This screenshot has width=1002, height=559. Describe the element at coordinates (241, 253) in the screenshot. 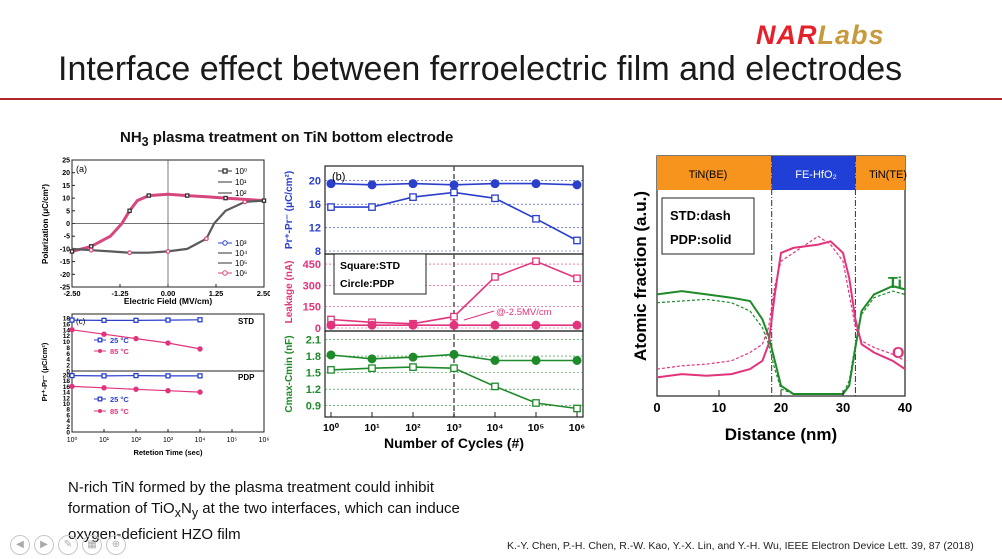

I see `hysteresis-legend-label: 10⁴` at that location.